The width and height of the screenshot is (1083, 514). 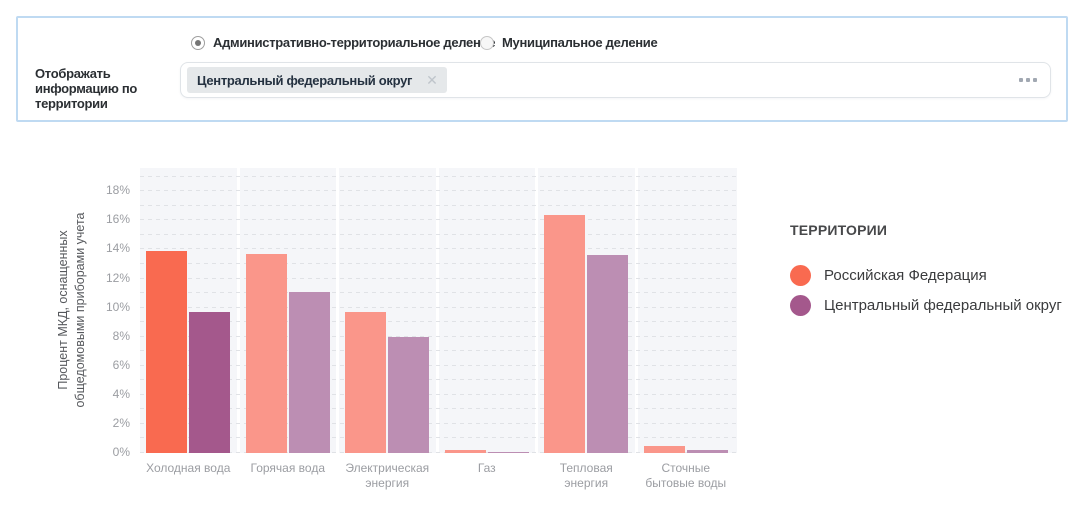 What do you see at coordinates (615, 80) in the screenshot?
I see `territory-input: Центральный федеральный округ ✕` at bounding box center [615, 80].